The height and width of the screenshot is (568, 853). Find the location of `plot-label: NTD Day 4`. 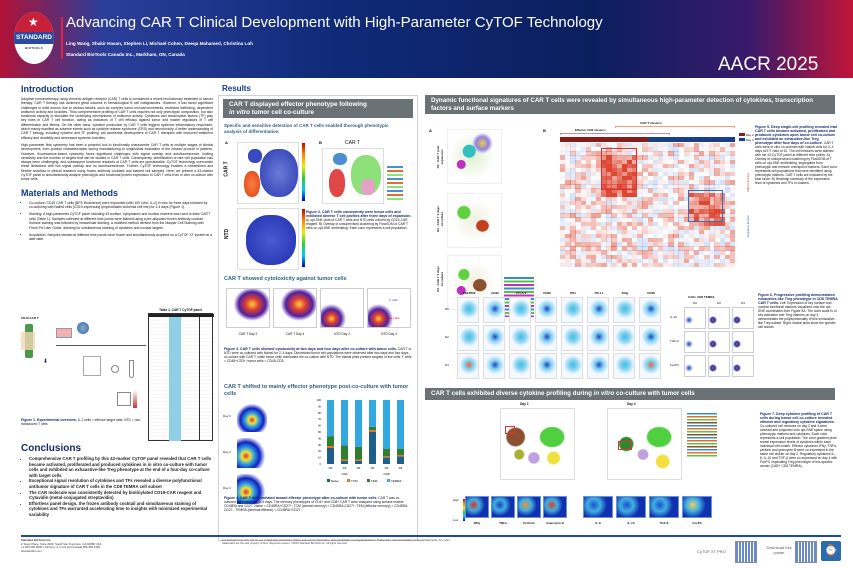

plot-label: NTD Day 4 is located at coordinates (389, 334).